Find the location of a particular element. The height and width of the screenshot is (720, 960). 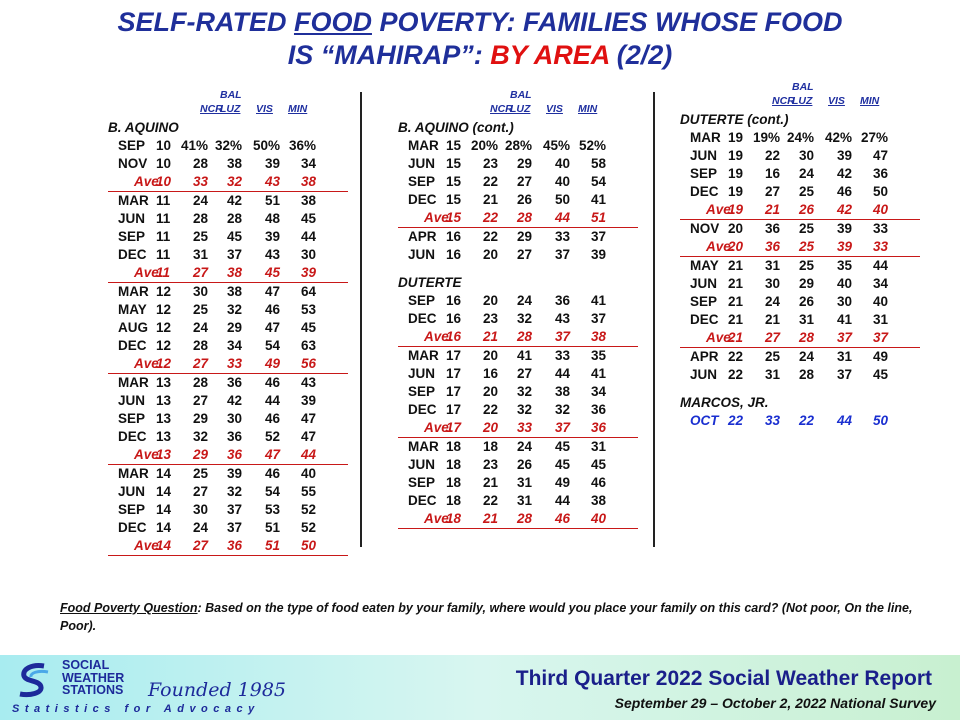

row-value: 56 is located at coordinates (308, 363).